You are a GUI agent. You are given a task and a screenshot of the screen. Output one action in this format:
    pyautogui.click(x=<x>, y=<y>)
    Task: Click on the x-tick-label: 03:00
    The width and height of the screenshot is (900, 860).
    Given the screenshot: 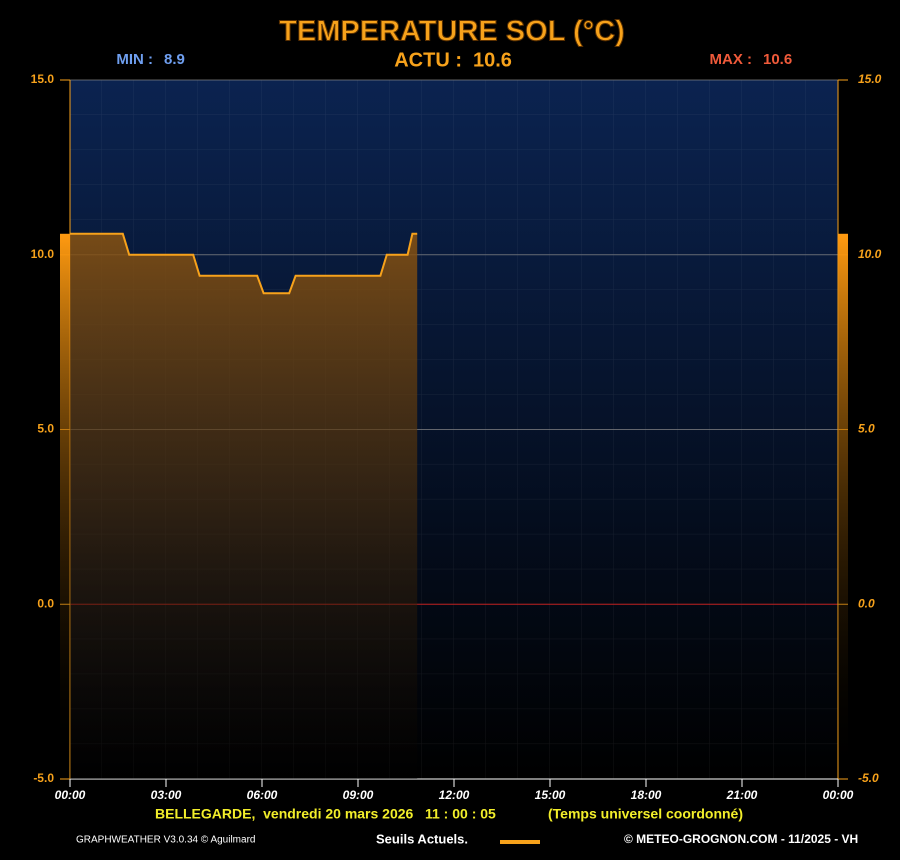 What is the action you would take?
    pyautogui.click(x=166, y=795)
    